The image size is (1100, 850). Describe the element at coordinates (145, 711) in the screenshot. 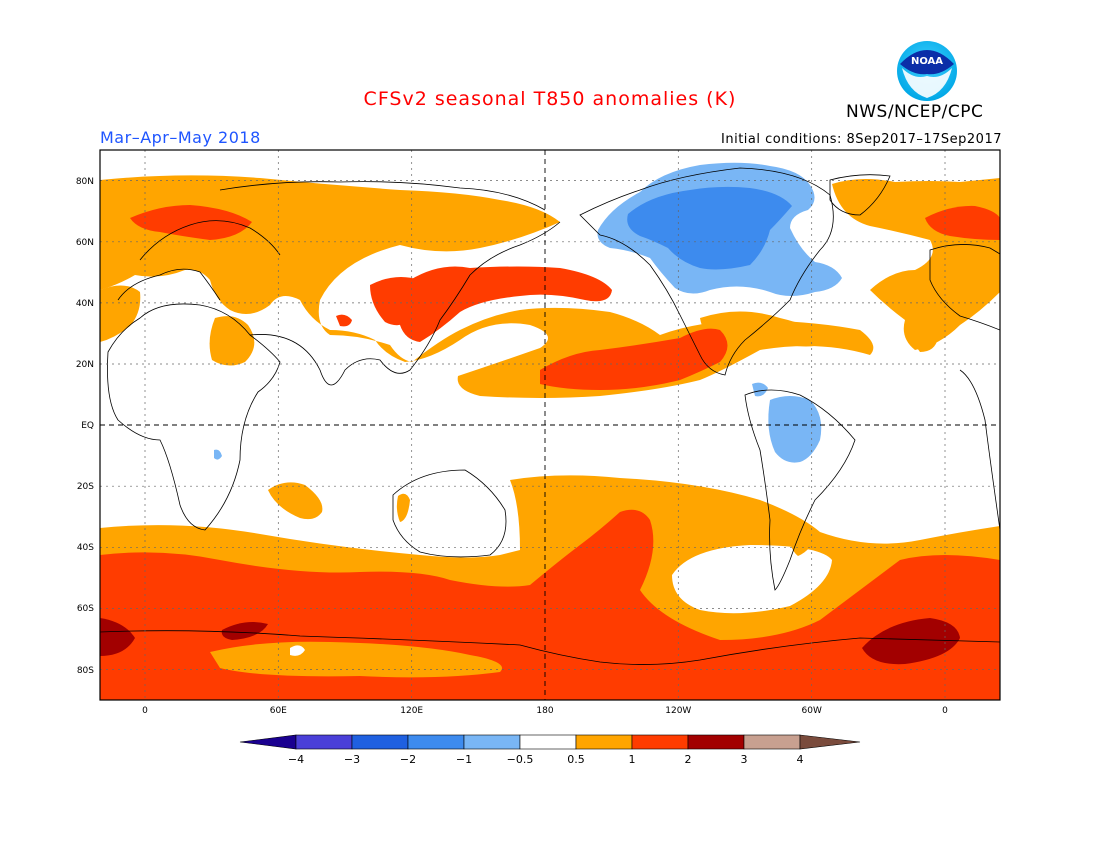

I see `lon-label-0: 0` at that location.